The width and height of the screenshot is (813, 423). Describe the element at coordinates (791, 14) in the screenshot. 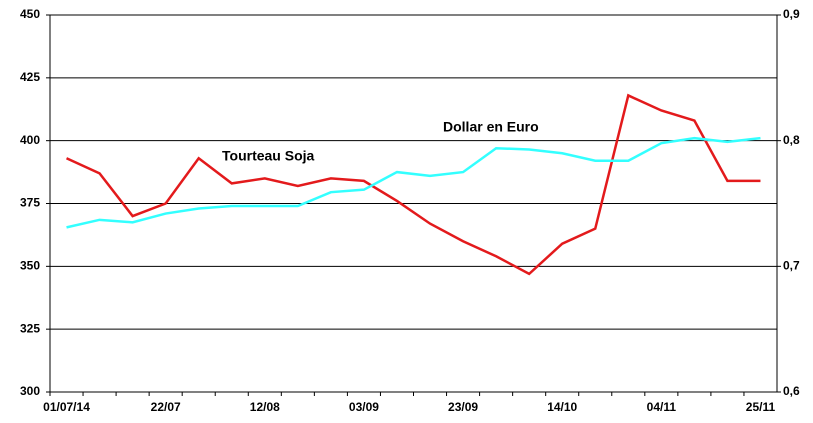

I see `y2-tick-label: 0,9` at that location.